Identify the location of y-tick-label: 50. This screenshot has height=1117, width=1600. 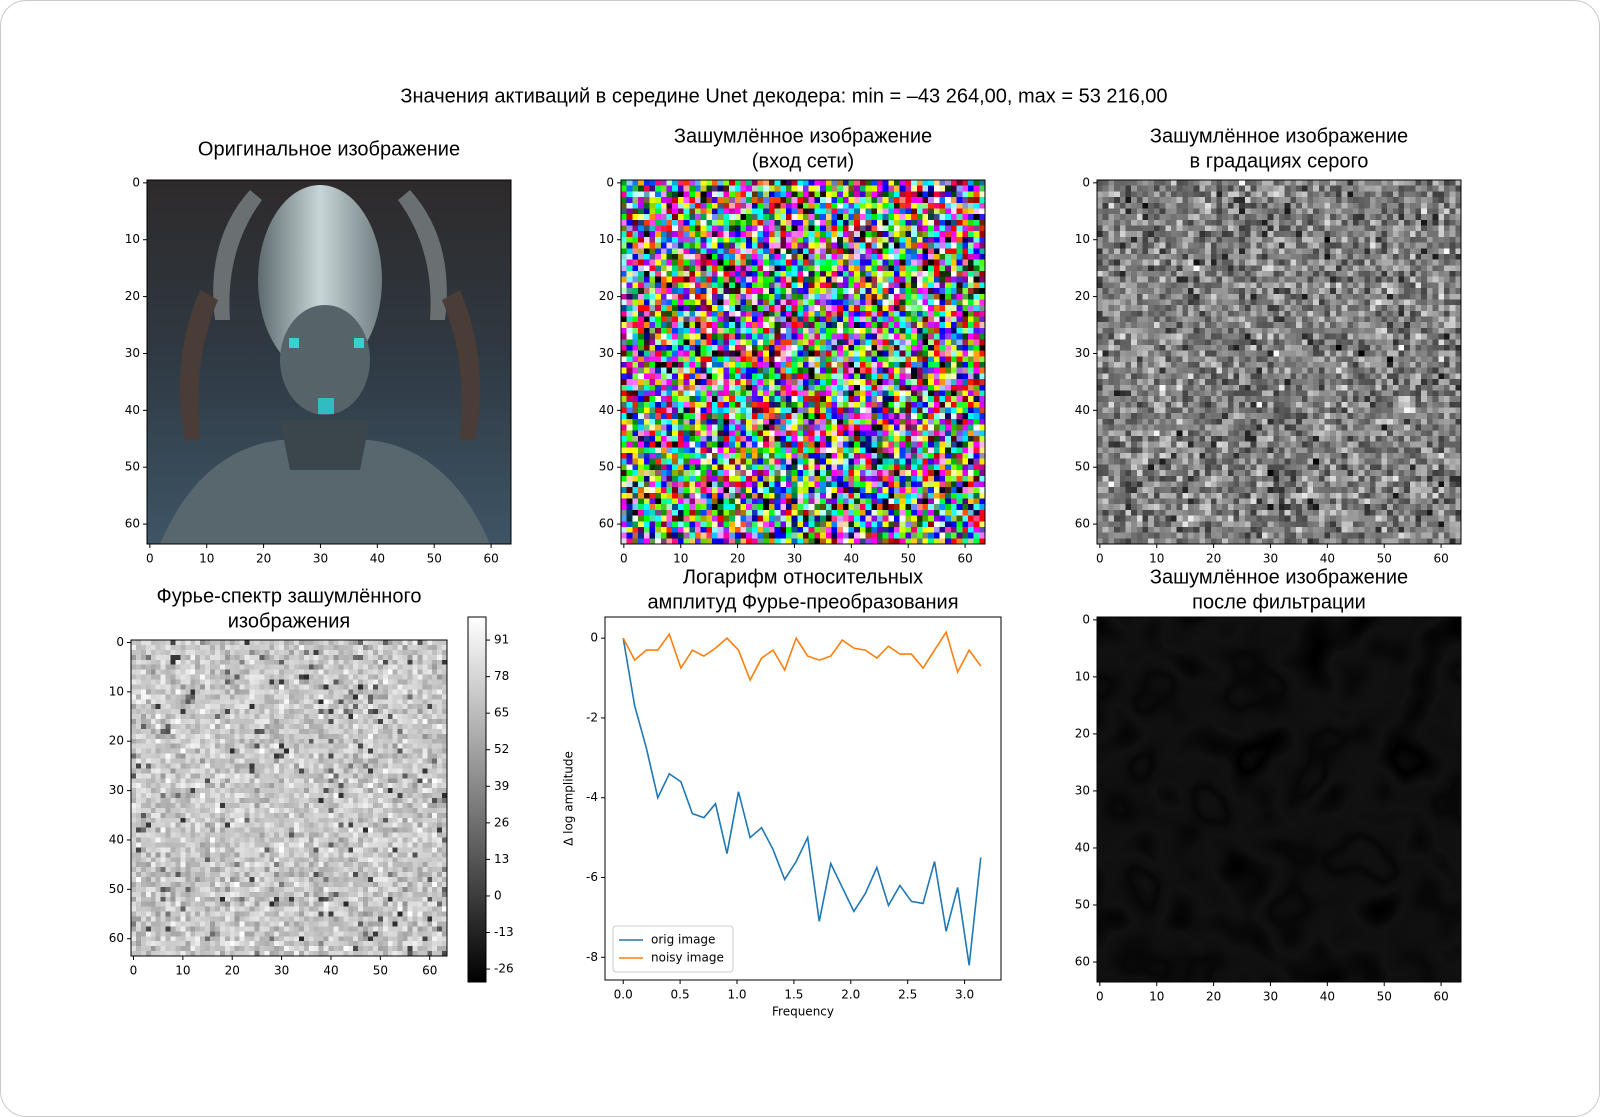
(606, 467).